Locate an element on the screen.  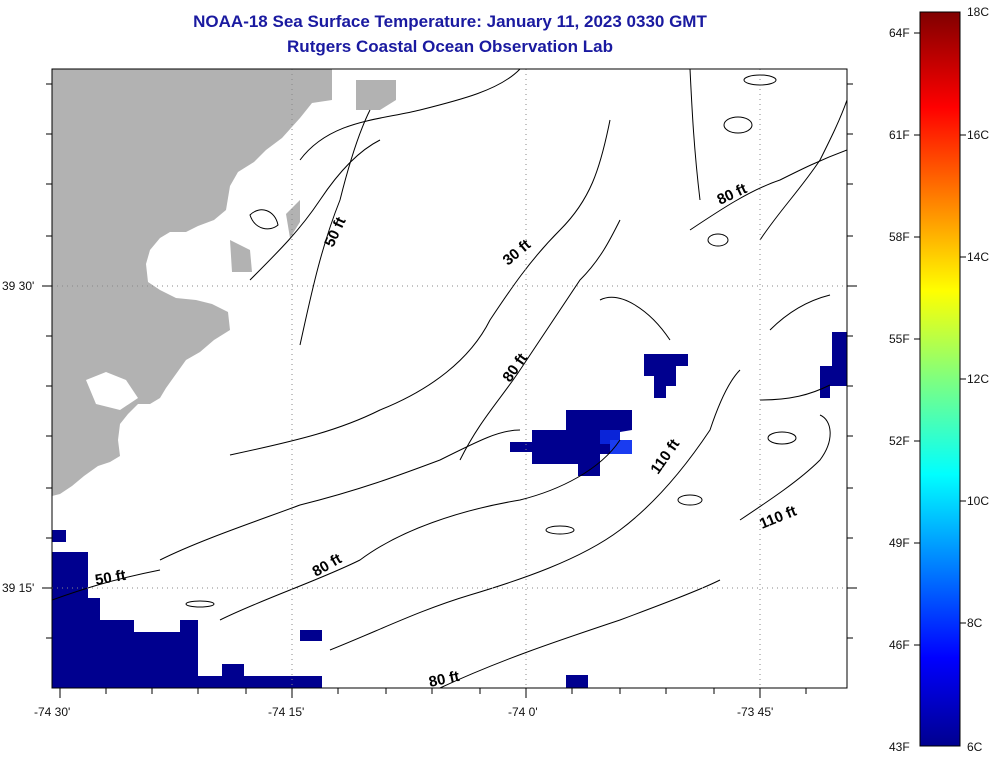
colorbar-f-label: 46F is located at coordinates (899, 645).